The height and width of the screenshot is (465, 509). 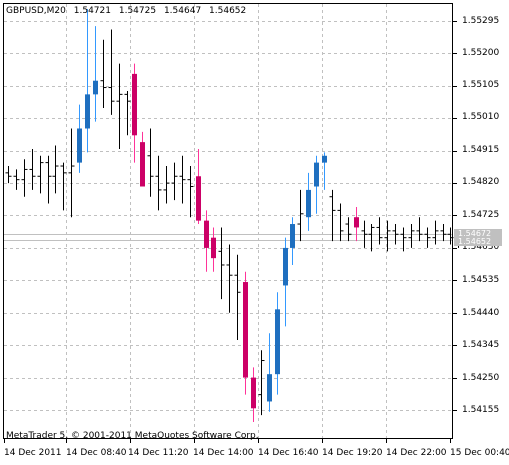 What do you see at coordinates (228, 11) in the screenshot?
I see `close-value: 1.54652` at bounding box center [228, 11].